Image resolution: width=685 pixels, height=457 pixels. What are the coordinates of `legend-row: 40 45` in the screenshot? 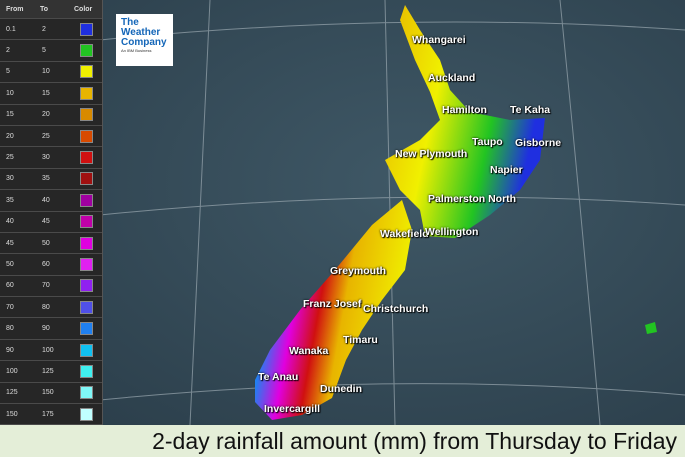 It's located at (51, 222).